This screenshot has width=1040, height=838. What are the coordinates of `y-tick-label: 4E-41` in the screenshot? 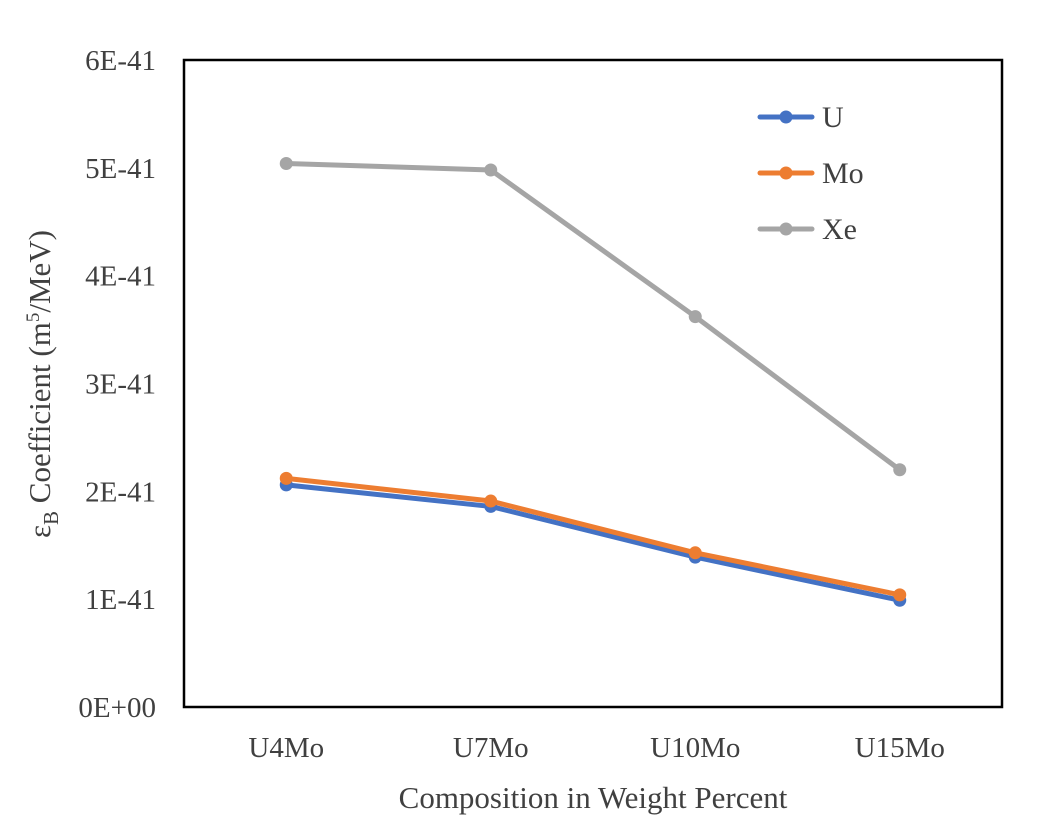 It's located at (120, 277).